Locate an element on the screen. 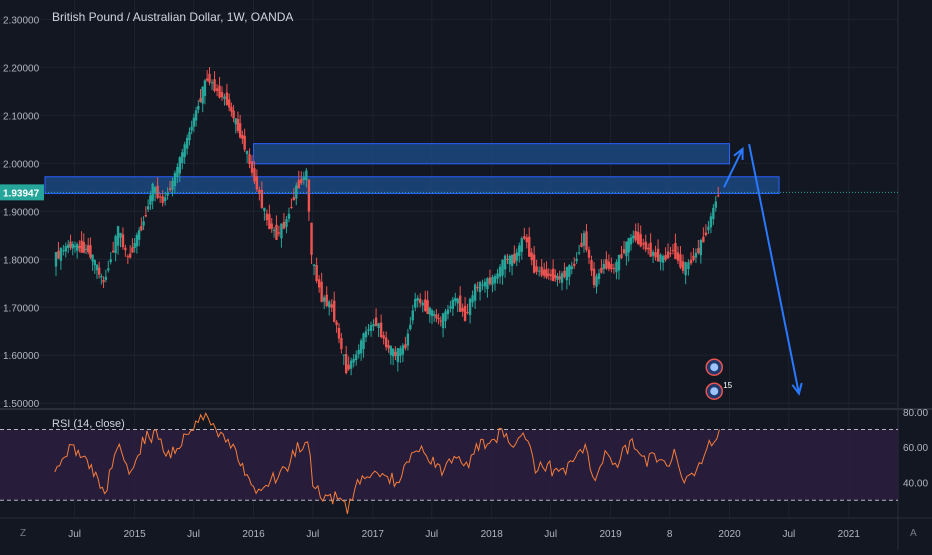  price-tick-label: 1.60000 is located at coordinates (21, 356).